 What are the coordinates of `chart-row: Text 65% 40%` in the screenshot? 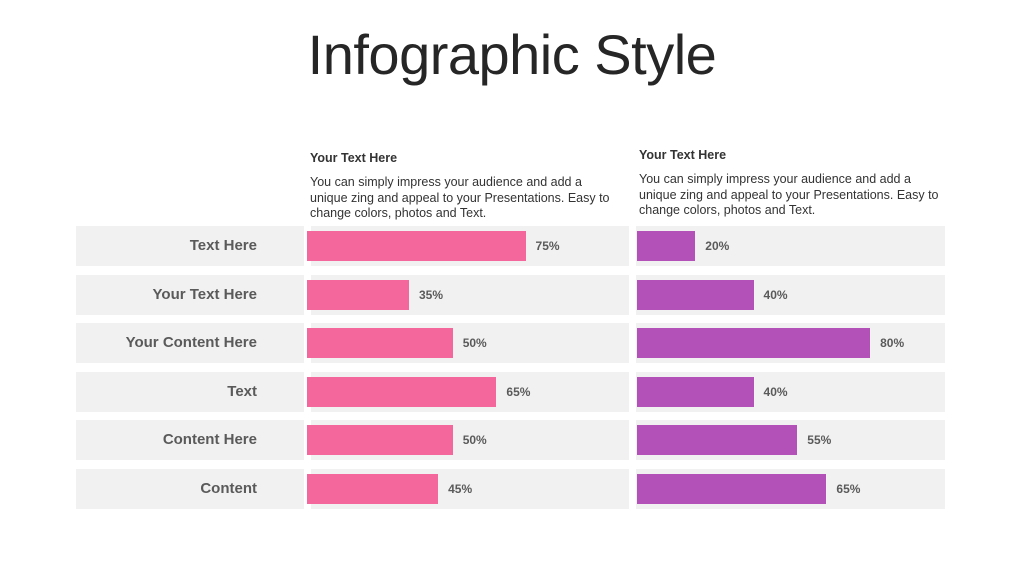 It's located at (510, 391).